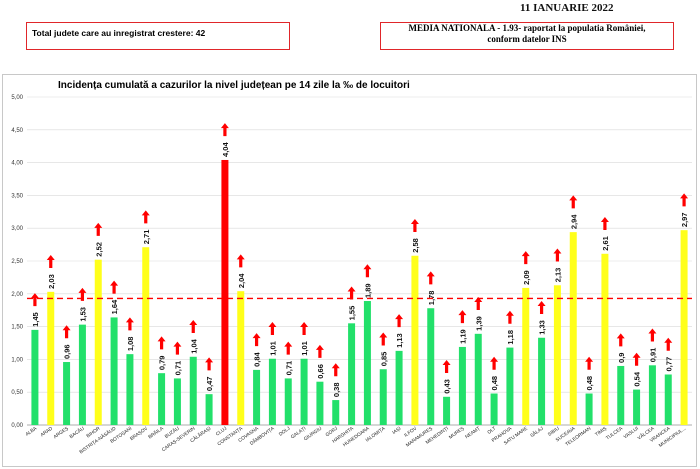  I want to click on x-tick-label: SĂLAJ, so click(537, 432).